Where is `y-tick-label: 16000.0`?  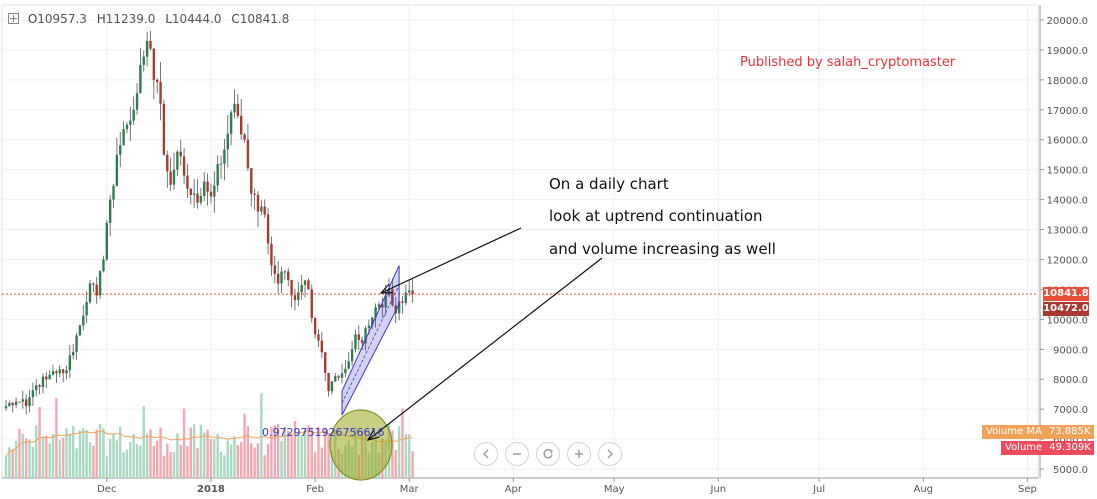 y-tick-label: 16000.0 is located at coordinates (1067, 141).